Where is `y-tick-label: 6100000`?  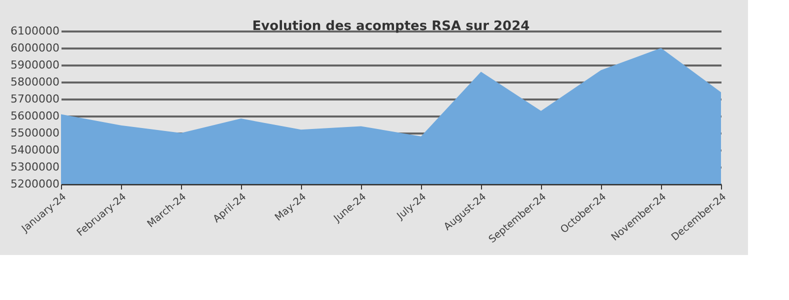
y-tick-label: 6100000 is located at coordinates (35, 31).